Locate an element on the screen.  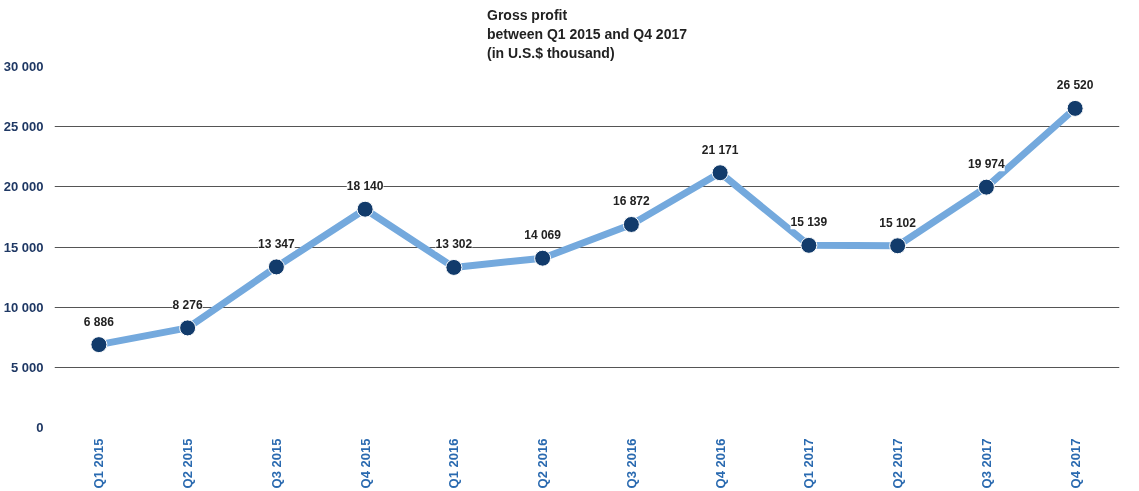
x-tick-label: Q3 2015 is located at coordinates (276, 463).